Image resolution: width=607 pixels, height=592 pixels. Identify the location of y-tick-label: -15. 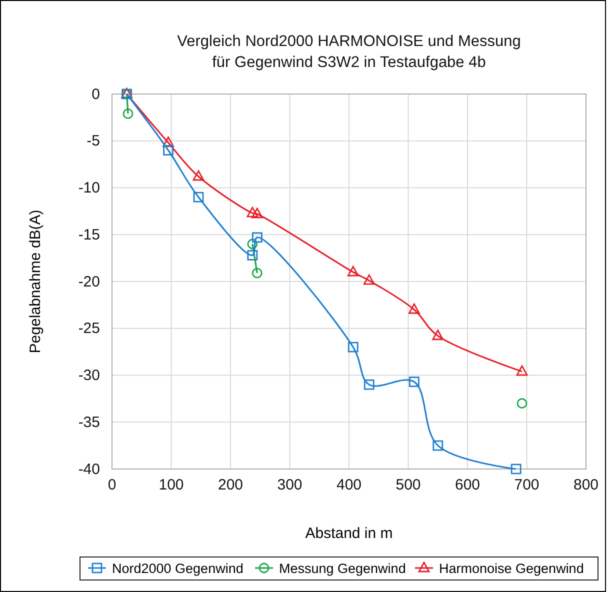
(89, 235).